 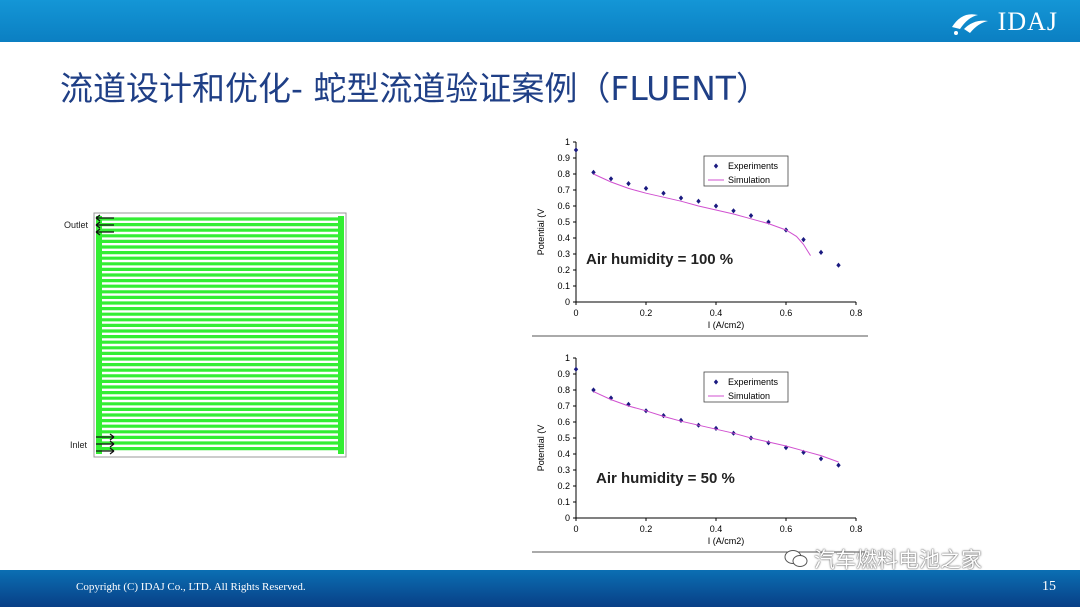 I want to click on left-manifold, so click(x=99, y=335).